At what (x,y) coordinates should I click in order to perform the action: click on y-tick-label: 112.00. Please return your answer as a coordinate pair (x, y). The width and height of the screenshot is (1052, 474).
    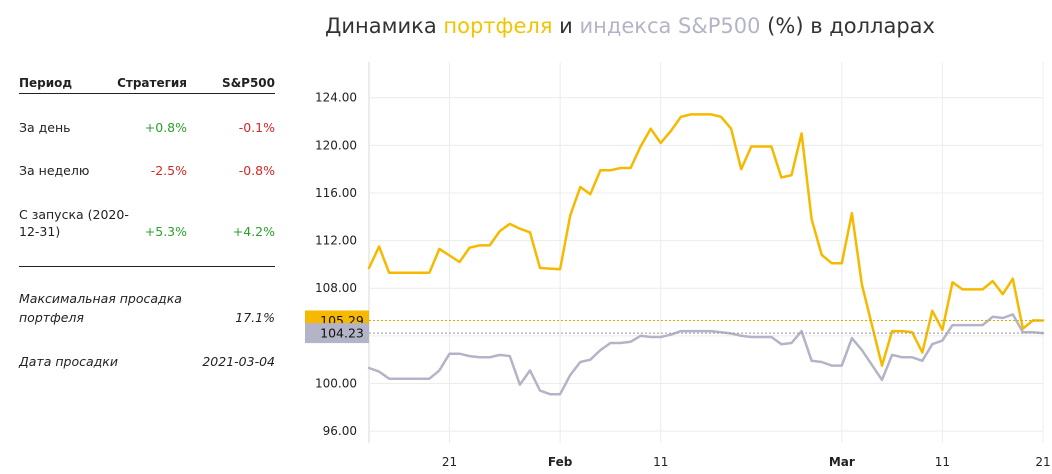
    Looking at the image, I should click on (336, 241).